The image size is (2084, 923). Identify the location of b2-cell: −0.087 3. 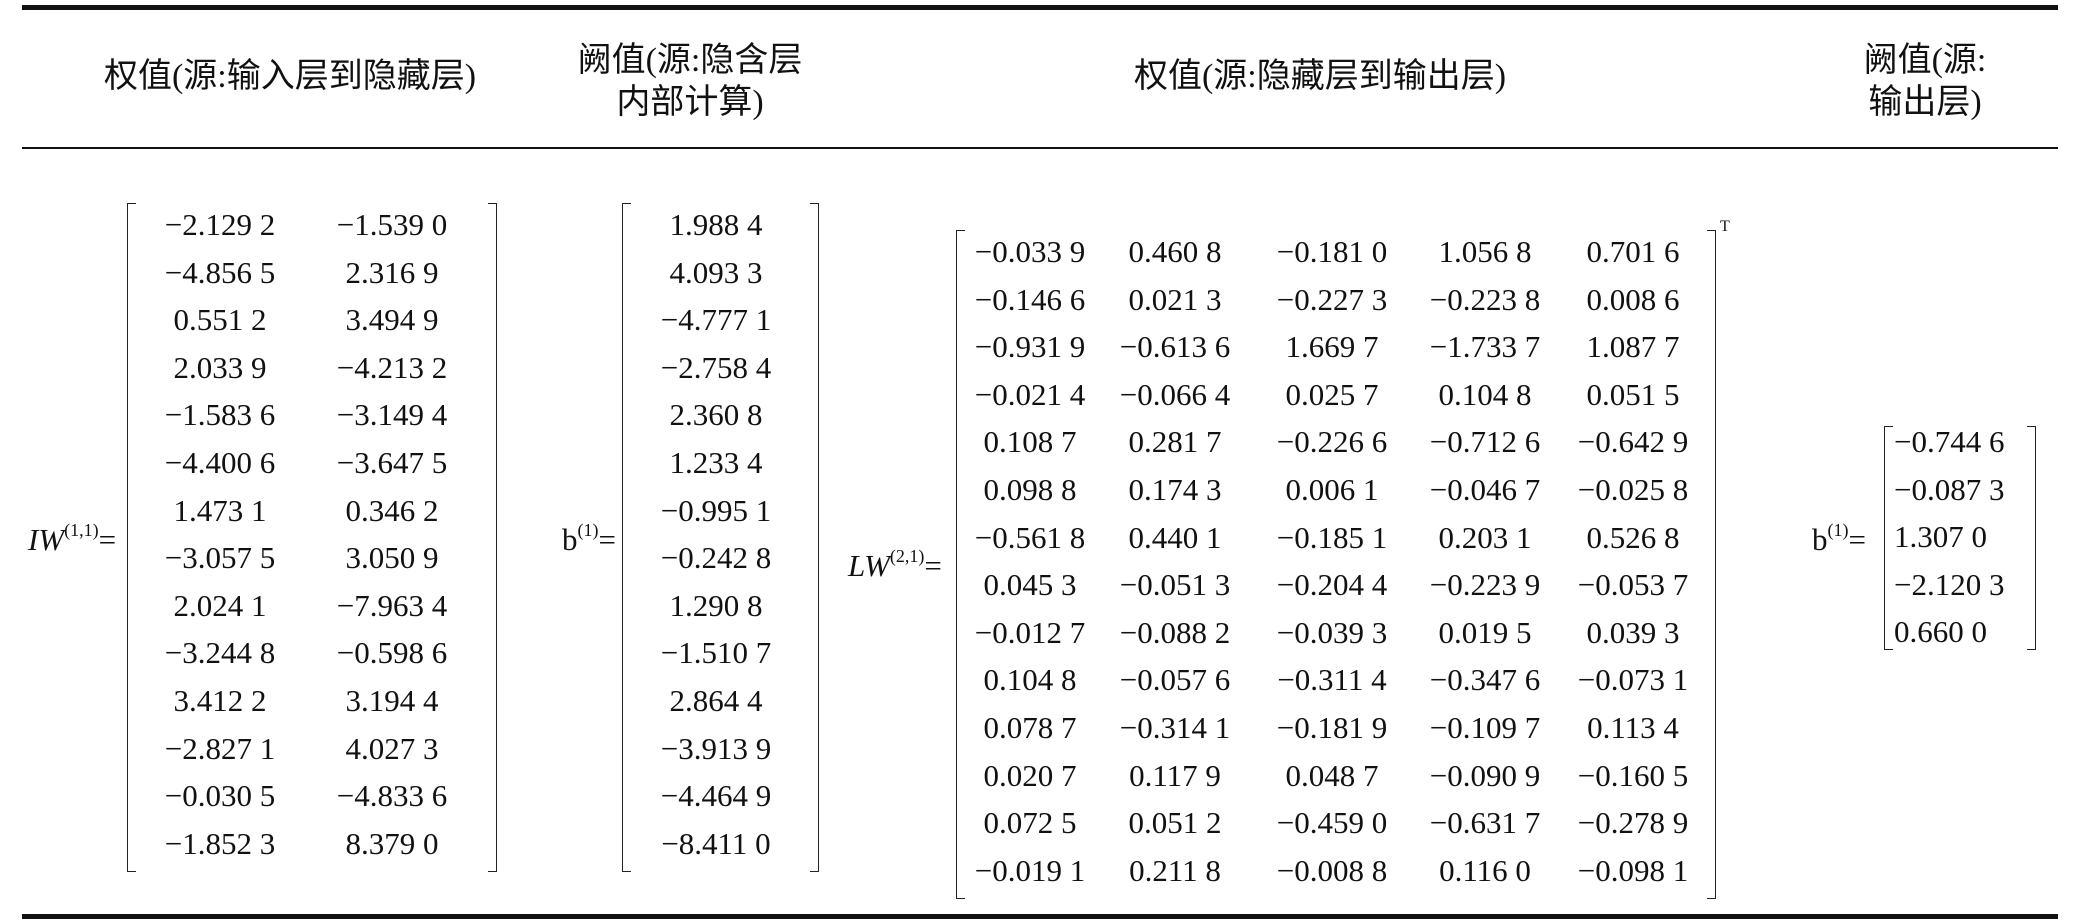
(1949, 489).